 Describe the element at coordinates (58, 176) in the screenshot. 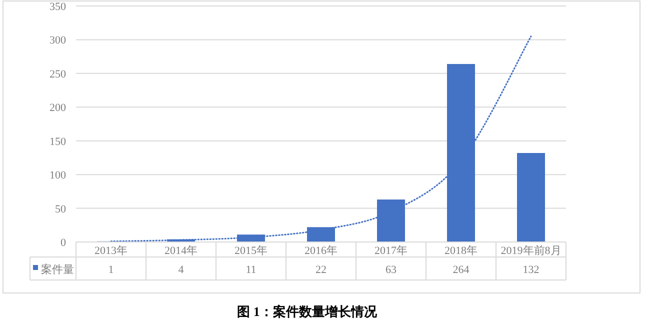

I see `y-tick-label: 100` at that location.